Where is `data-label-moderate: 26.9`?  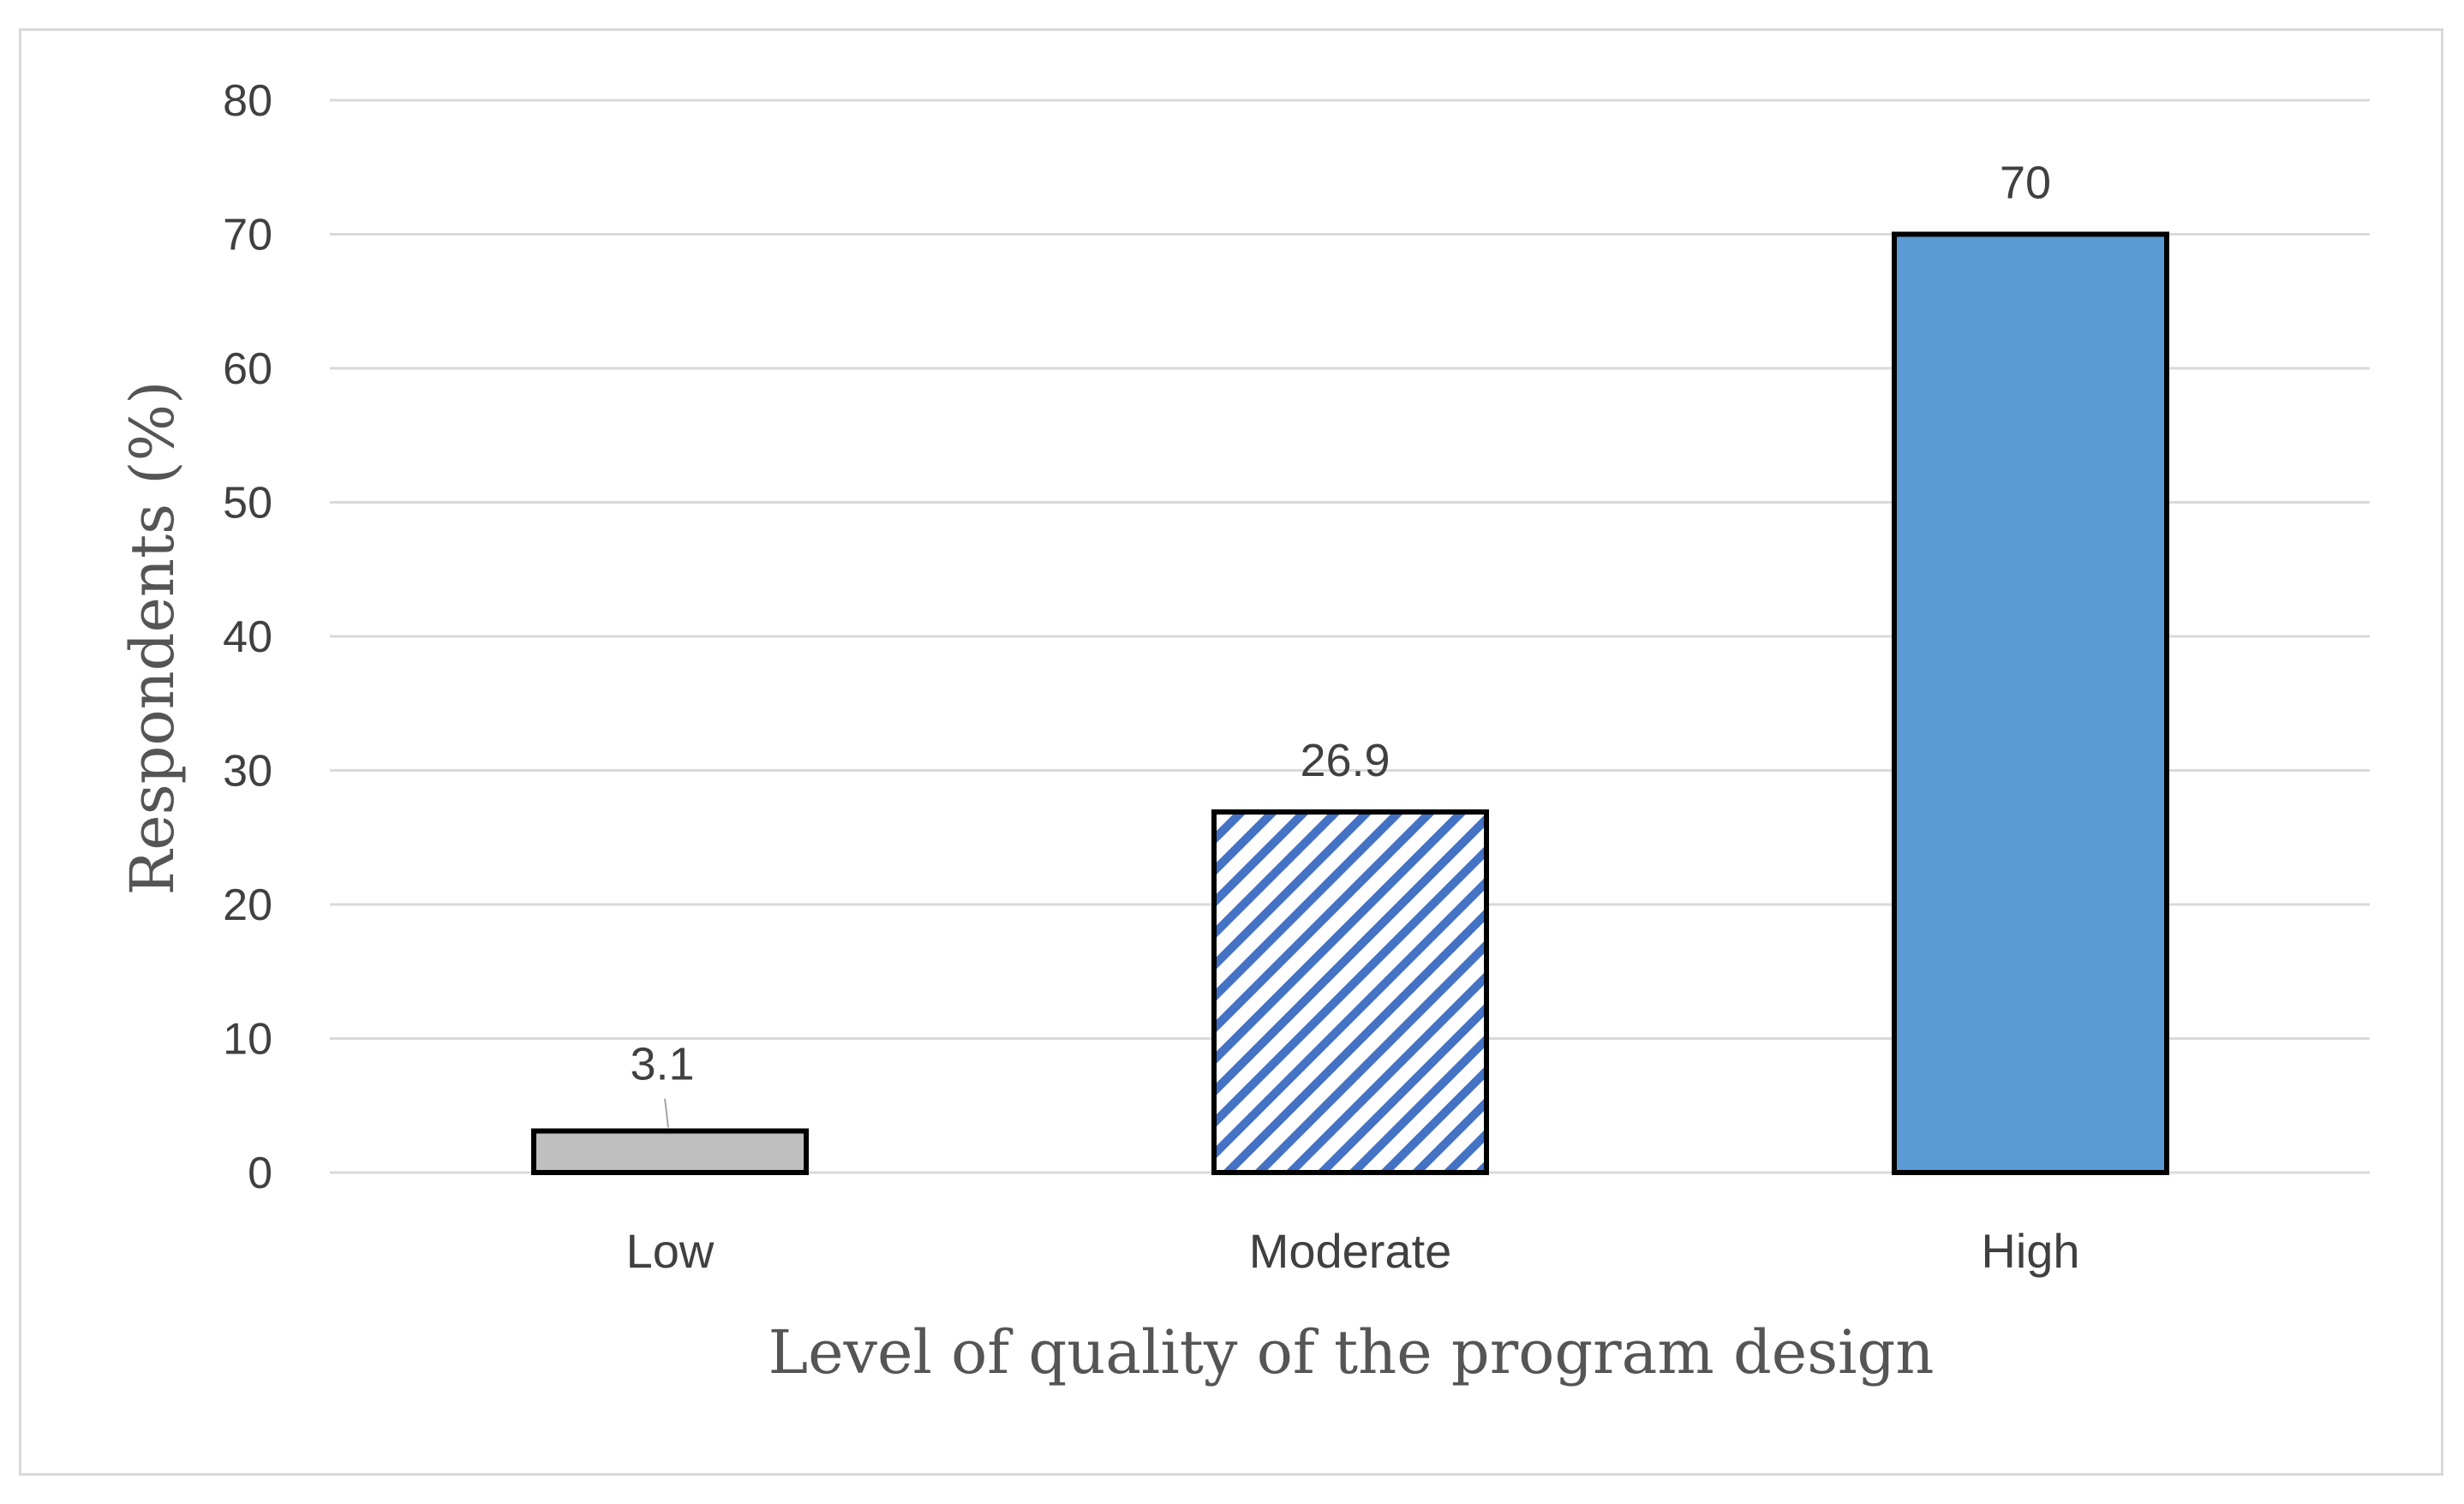
data-label-moderate: 26.9 is located at coordinates (1345, 761).